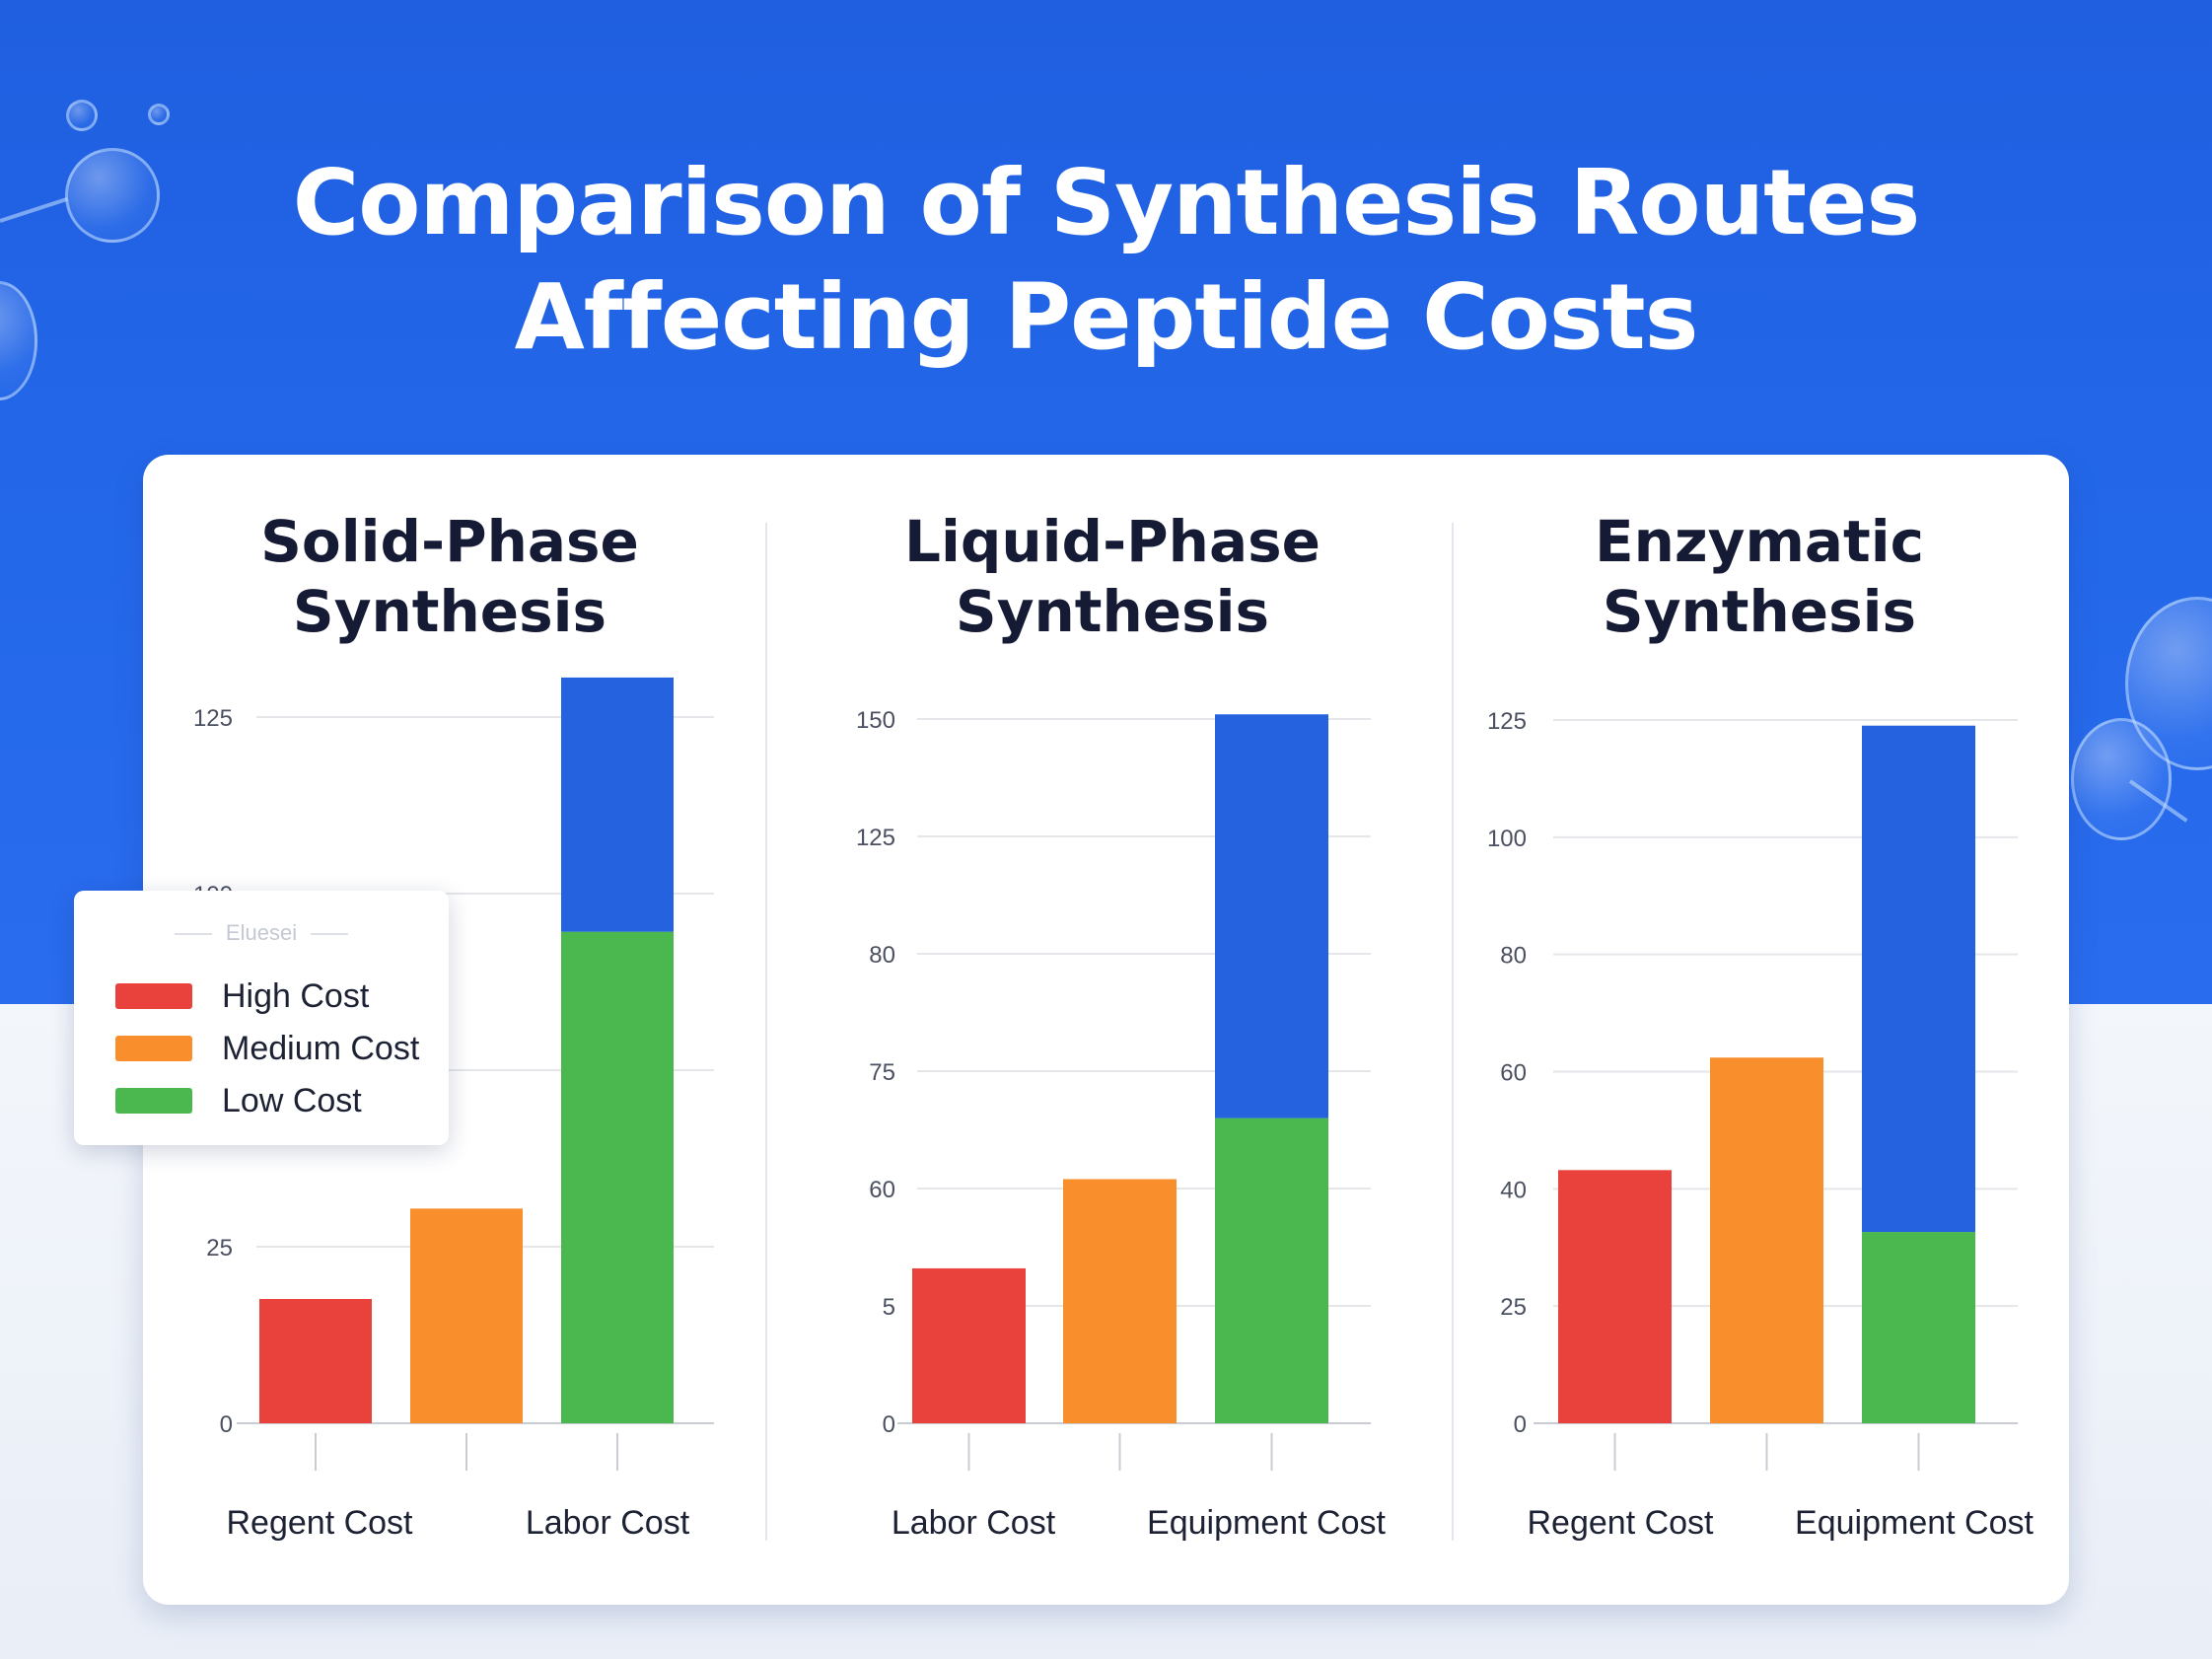 The height and width of the screenshot is (1659, 2212). Describe the element at coordinates (1513, 1190) in the screenshot. I see `y-tick-label: 40` at that location.